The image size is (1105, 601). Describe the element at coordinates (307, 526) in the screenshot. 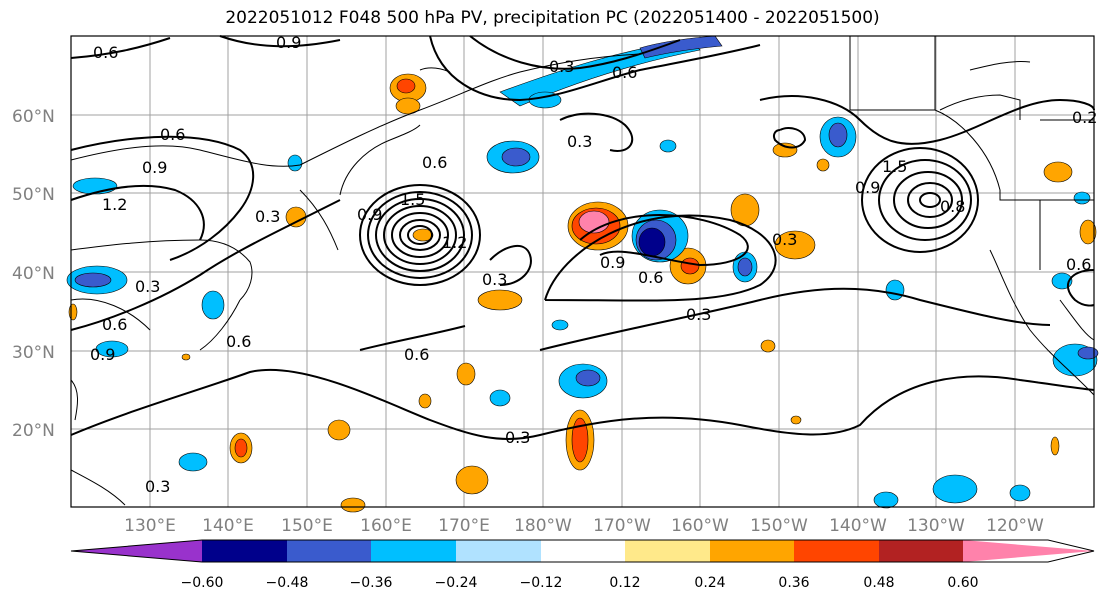

I see `lon-tick-label: 150°E` at that location.